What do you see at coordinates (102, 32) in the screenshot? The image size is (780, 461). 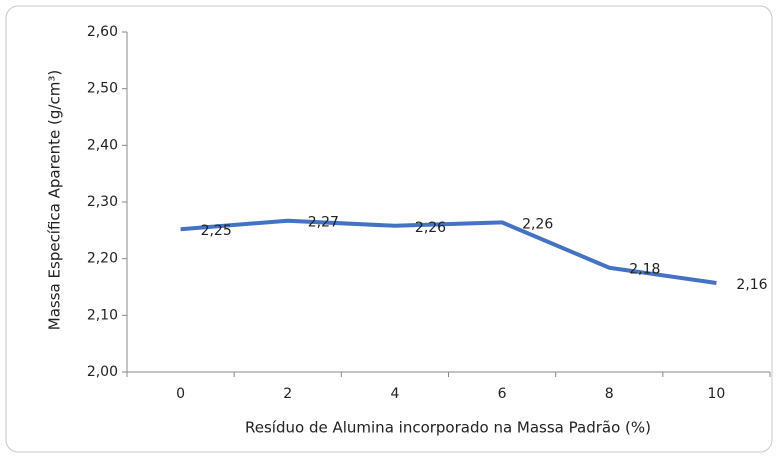 I see `y-tick-label: 2,60` at bounding box center [102, 32].